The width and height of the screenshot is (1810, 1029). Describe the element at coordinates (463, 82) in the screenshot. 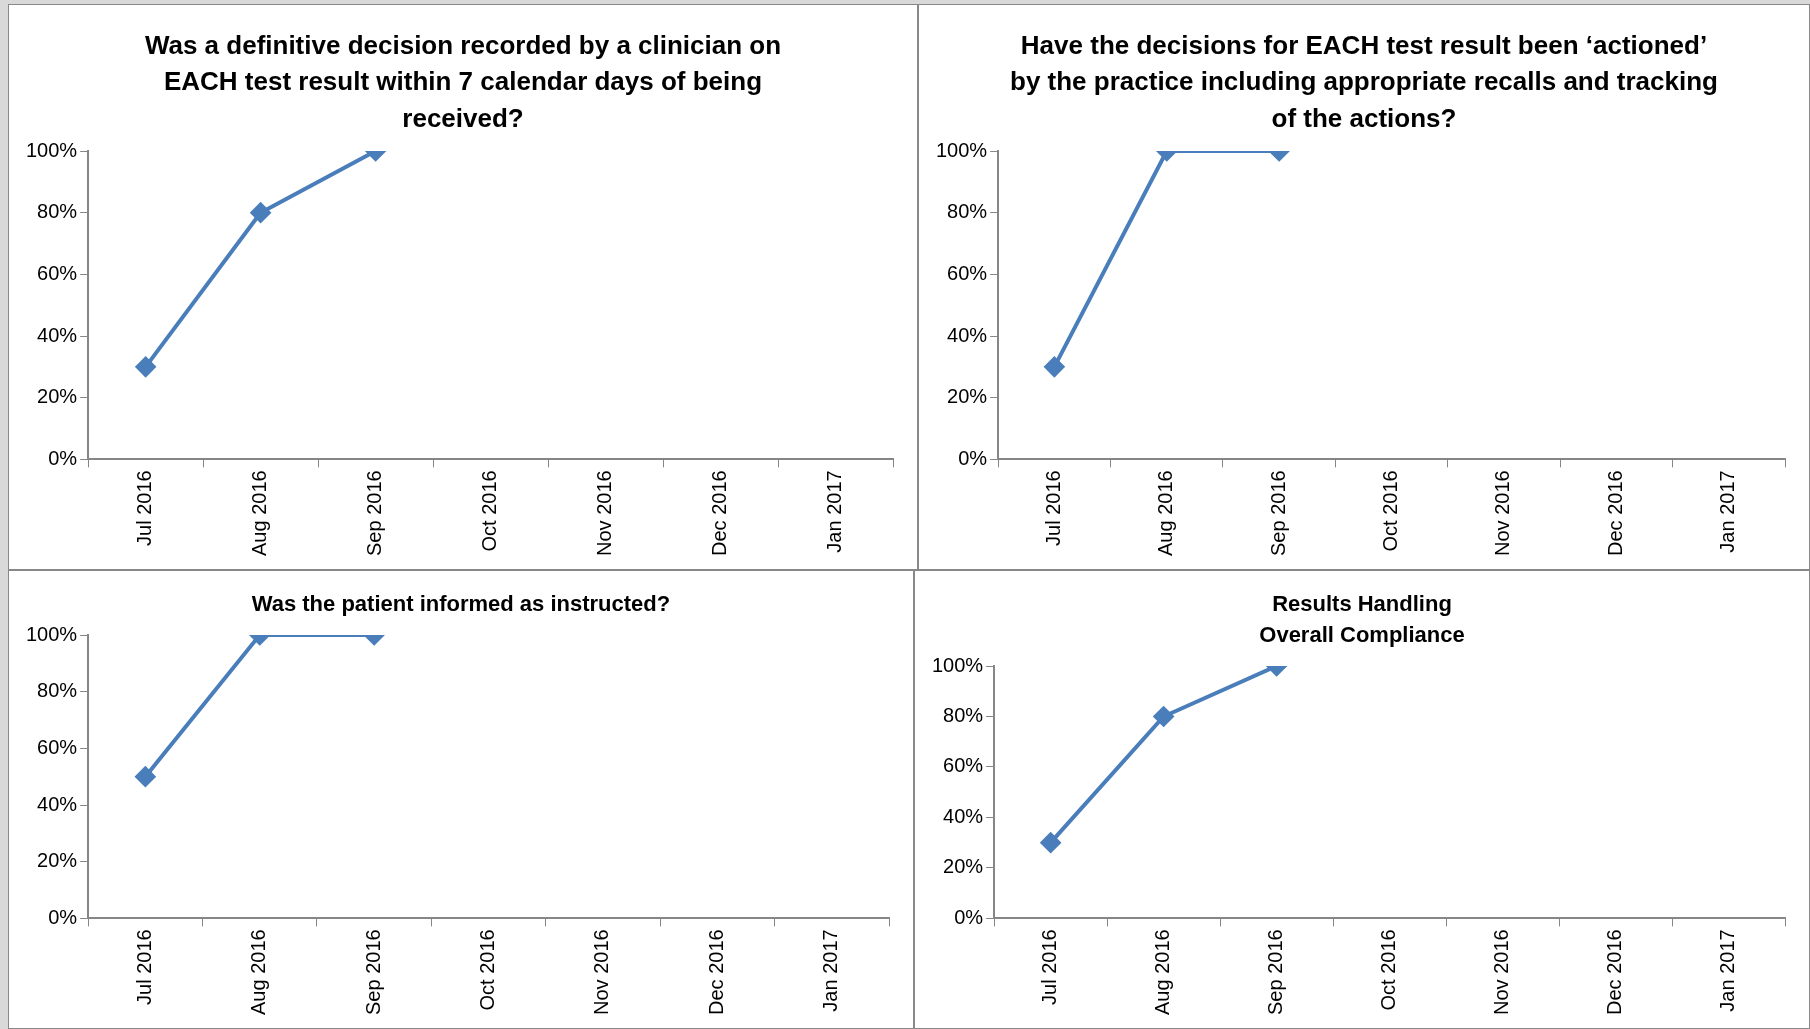

I see `chart-title: Was a definitive decision recorded by a clinician on EACH test result within 7 calendar days of being received?` at that location.